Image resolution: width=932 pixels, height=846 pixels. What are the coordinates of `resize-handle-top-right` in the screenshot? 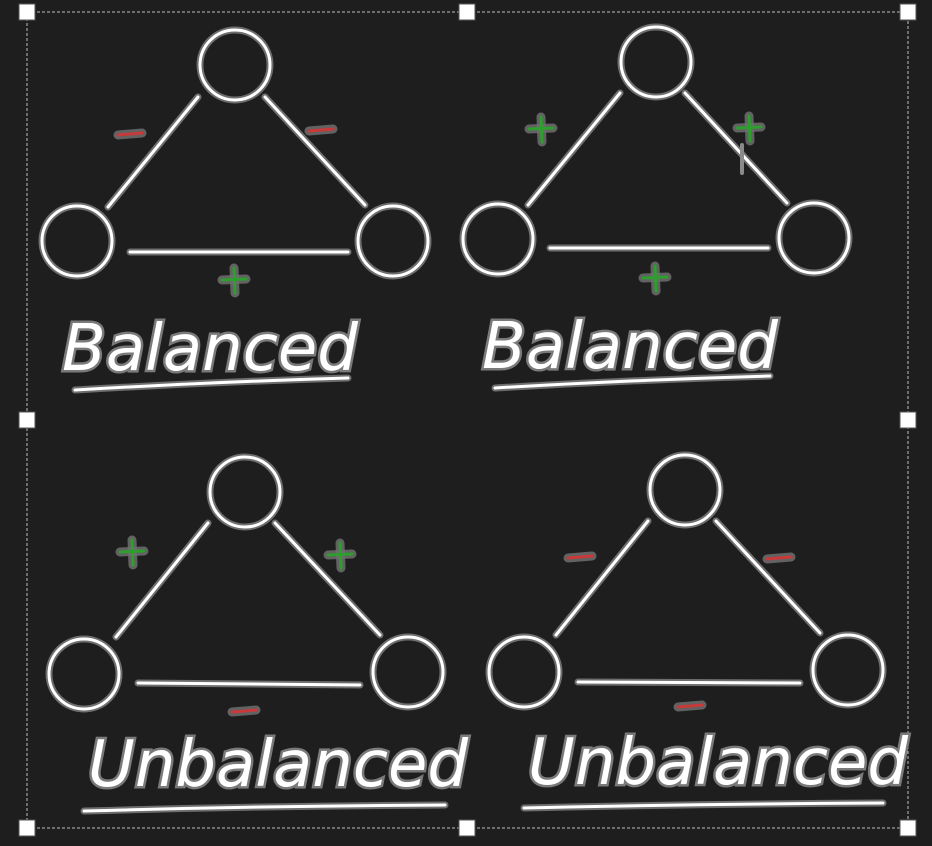 It's located at (908, 12).